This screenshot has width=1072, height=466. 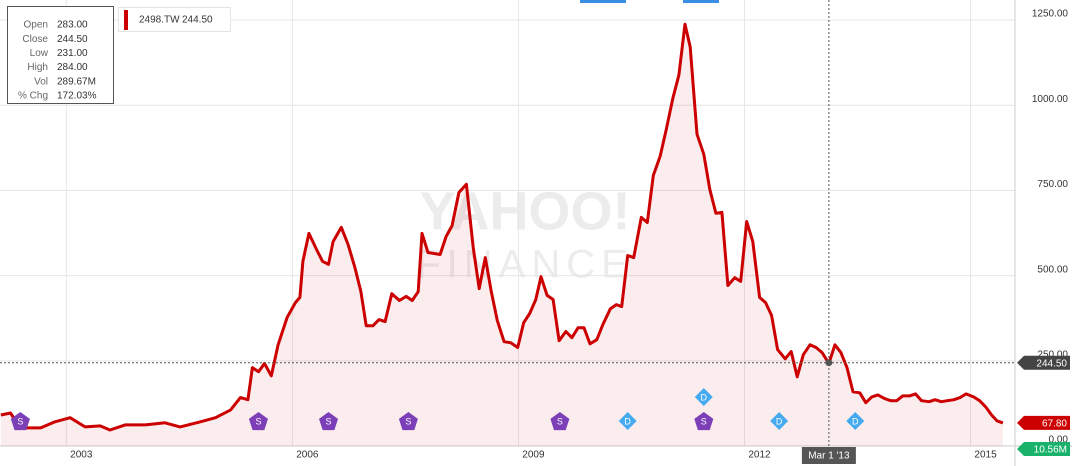 I want to click on tooltip-label: High, so click(x=37, y=67).